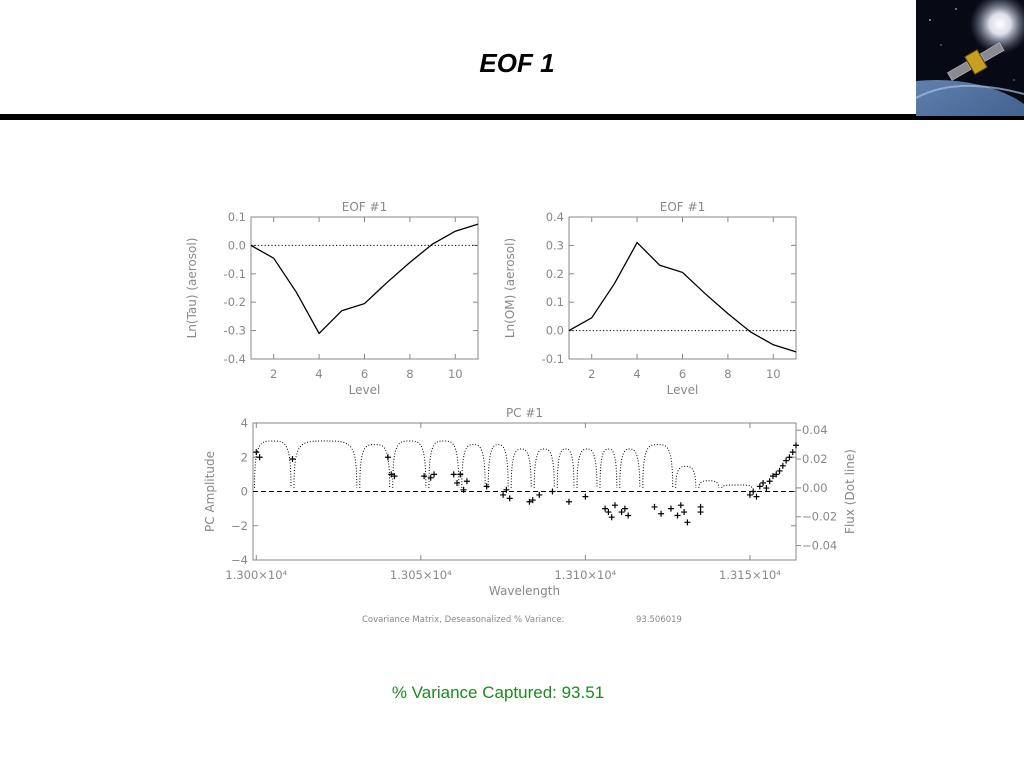 The width and height of the screenshot is (1024, 768). What do you see at coordinates (524, 413) in the screenshot?
I see `chart-title: PC #1` at bounding box center [524, 413].